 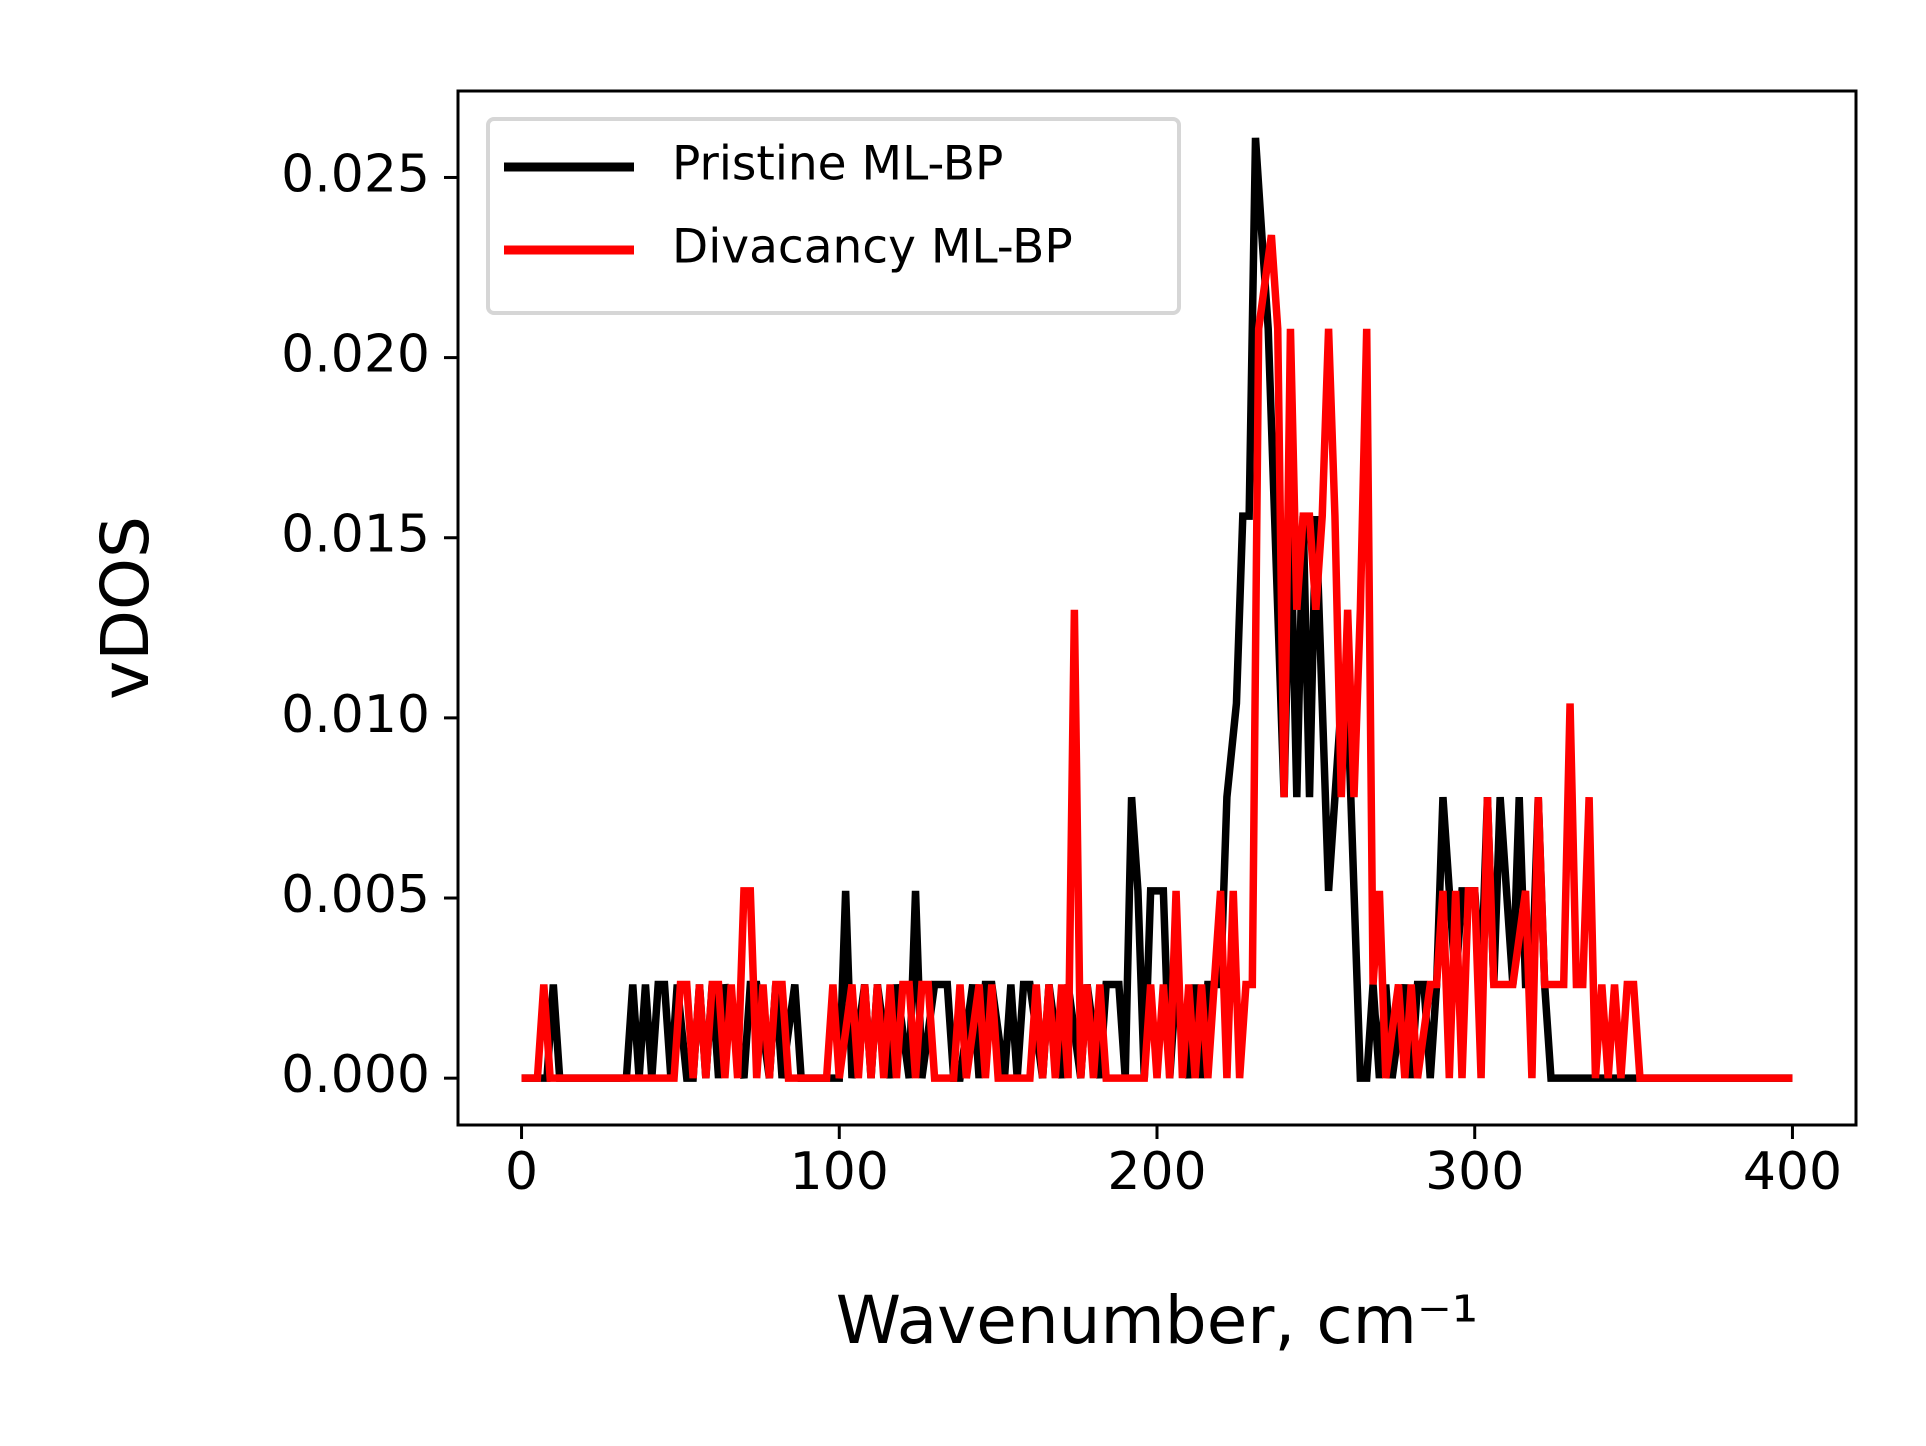 I want to click on x-tick-label: 200, so click(x=1156, y=1172).